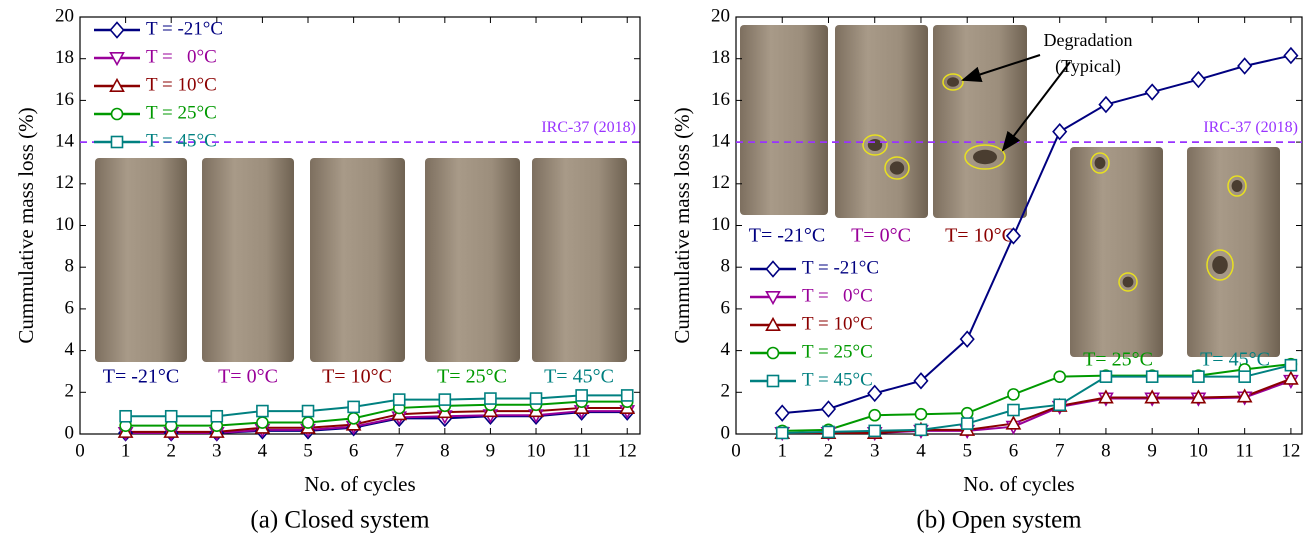 This screenshot has height=542, width=1314. I want to click on subplot-caption: (a) Closed system, so click(340, 520).